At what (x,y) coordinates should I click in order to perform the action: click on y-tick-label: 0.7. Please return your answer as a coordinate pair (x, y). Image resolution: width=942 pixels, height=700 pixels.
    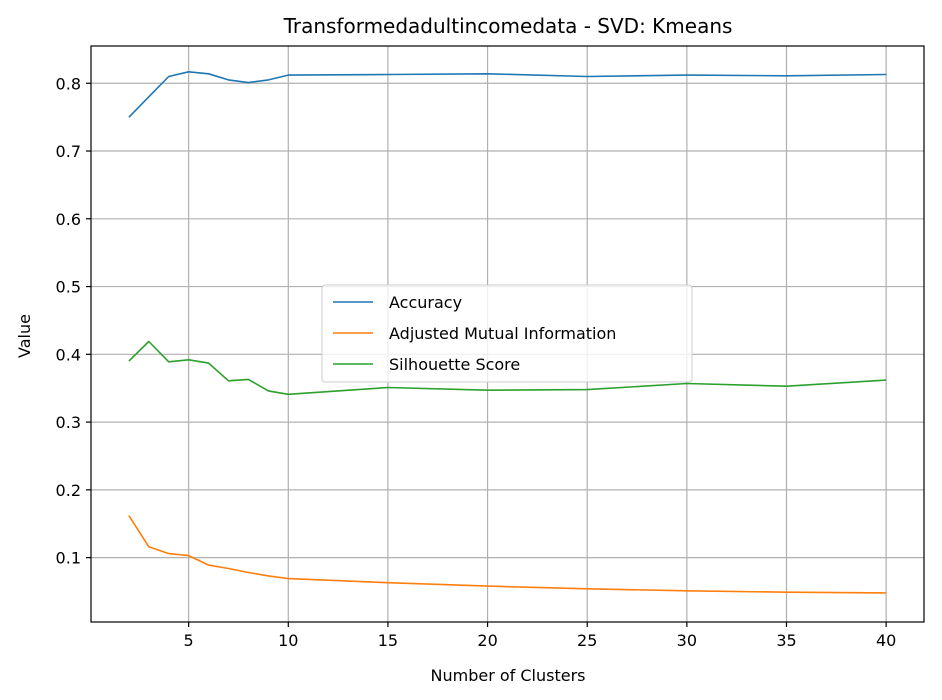
    Looking at the image, I should click on (68, 151).